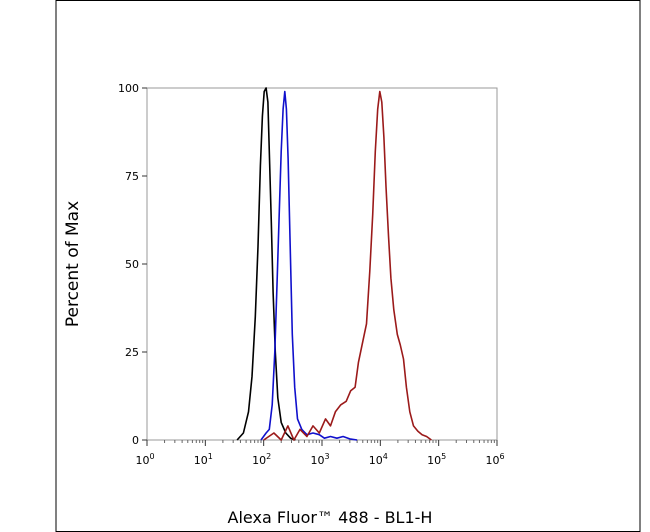  I want to click on x-tick-label: 10¹, so click(203, 459).